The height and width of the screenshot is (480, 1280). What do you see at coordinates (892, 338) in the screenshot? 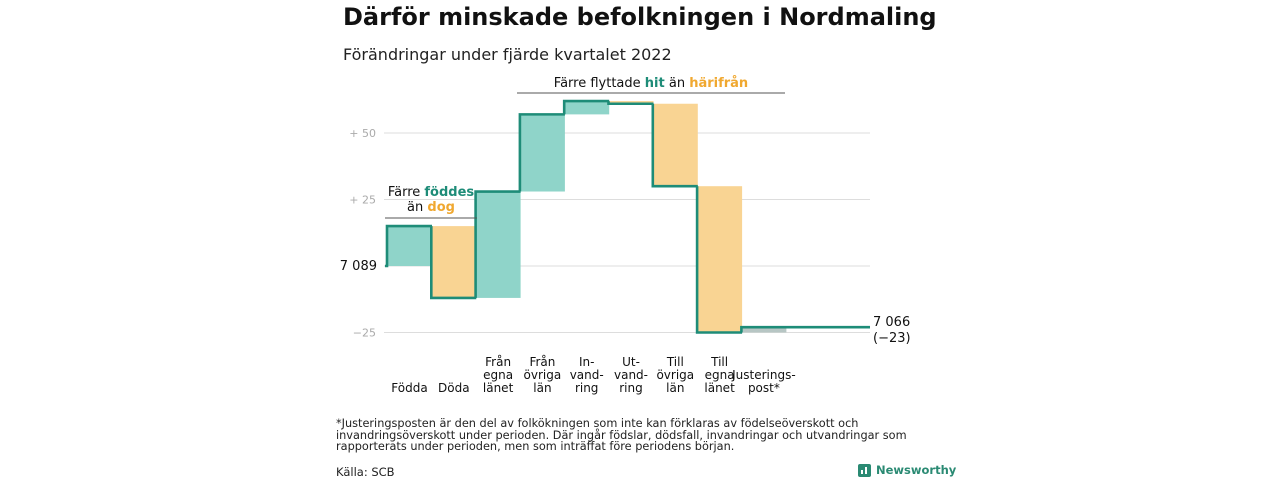
I see `end-change-label: (−23)` at bounding box center [892, 338].